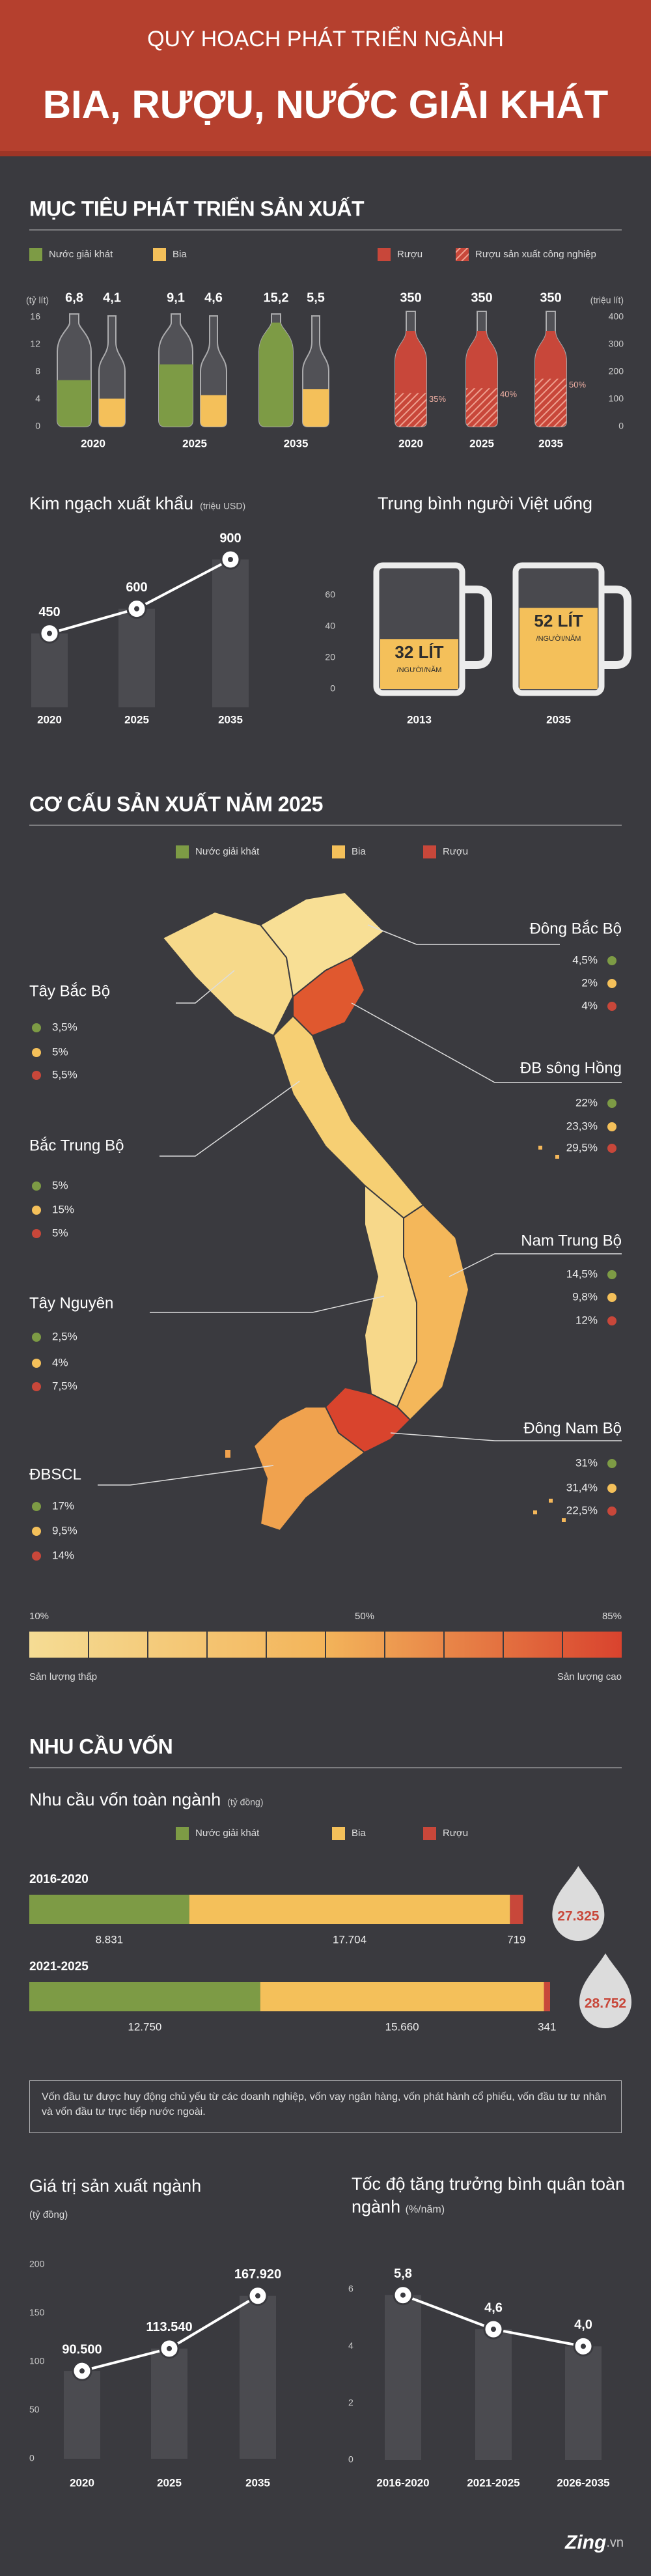 The height and width of the screenshot is (2576, 651). I want to click on y-tick-label: 40, so click(330, 626).